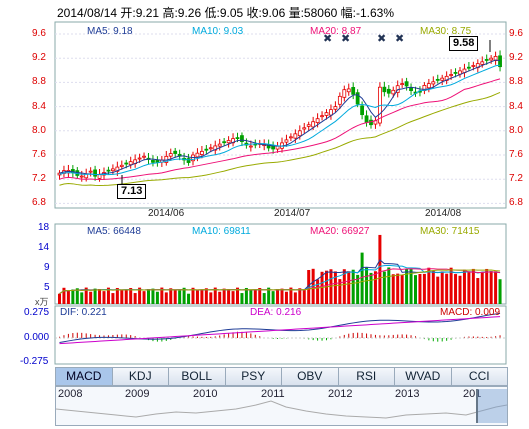  I want to click on price-tick-l: 6.8, so click(39, 203).